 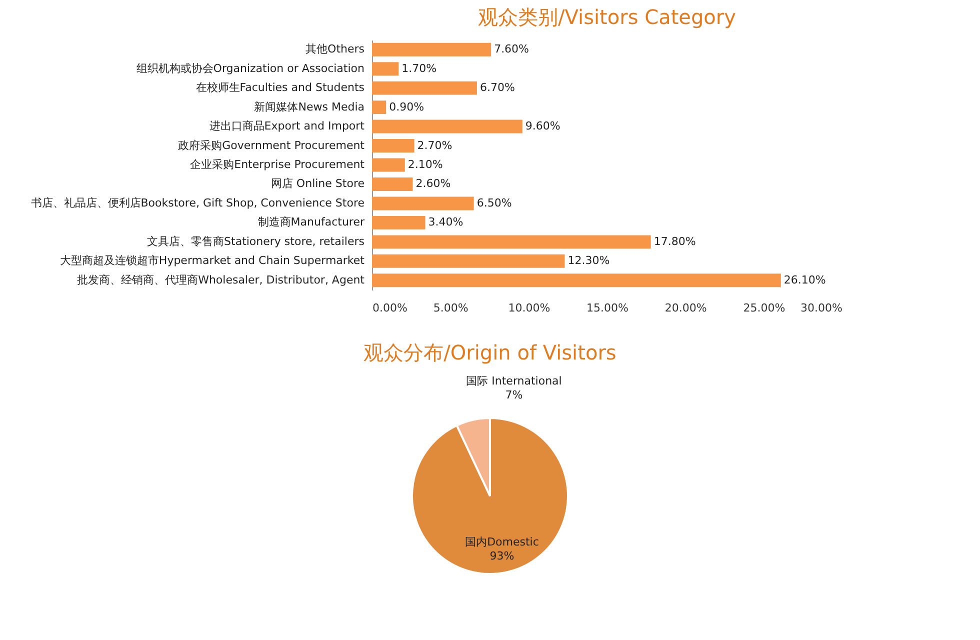 What do you see at coordinates (278, 164) in the screenshot?
I see `y-tick-label: 企业采购Enterprise Procurement` at bounding box center [278, 164].